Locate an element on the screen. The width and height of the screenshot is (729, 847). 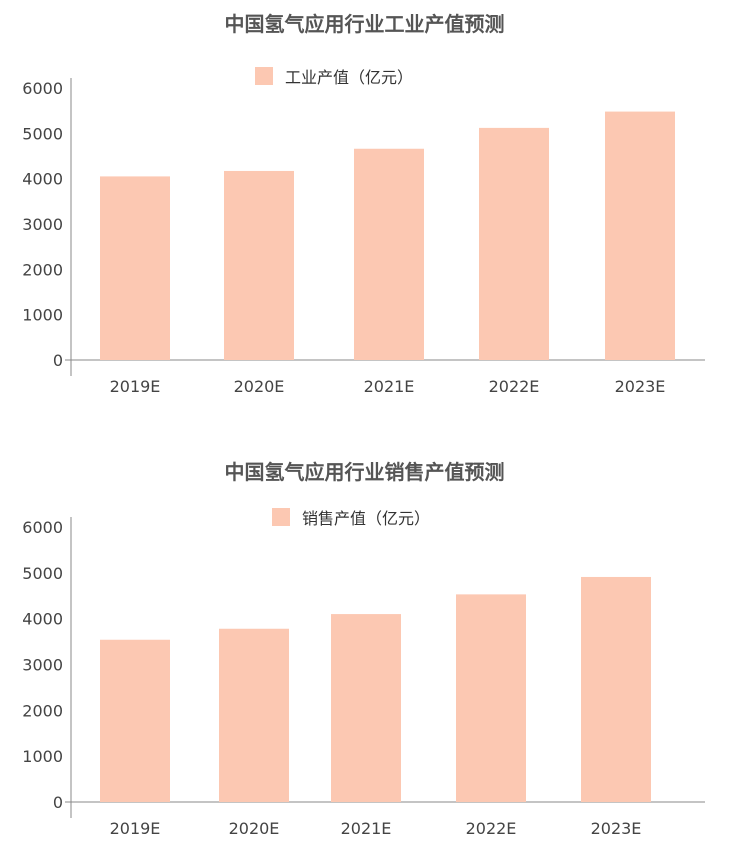
legend-label: 销售产值（亿元） is located at coordinates (366, 518).